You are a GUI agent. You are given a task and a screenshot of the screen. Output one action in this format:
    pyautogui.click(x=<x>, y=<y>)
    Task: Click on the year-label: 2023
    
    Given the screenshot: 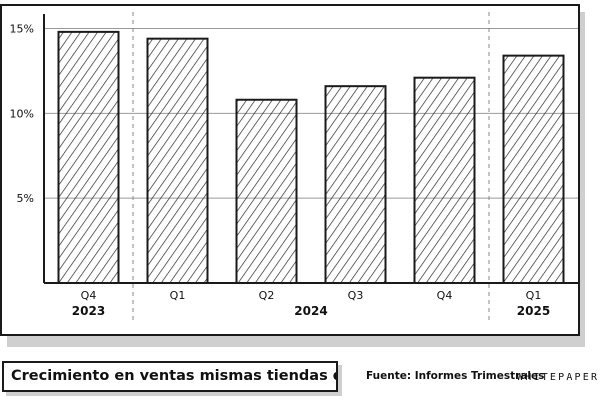 What is the action you would take?
    pyautogui.click(x=88, y=311)
    